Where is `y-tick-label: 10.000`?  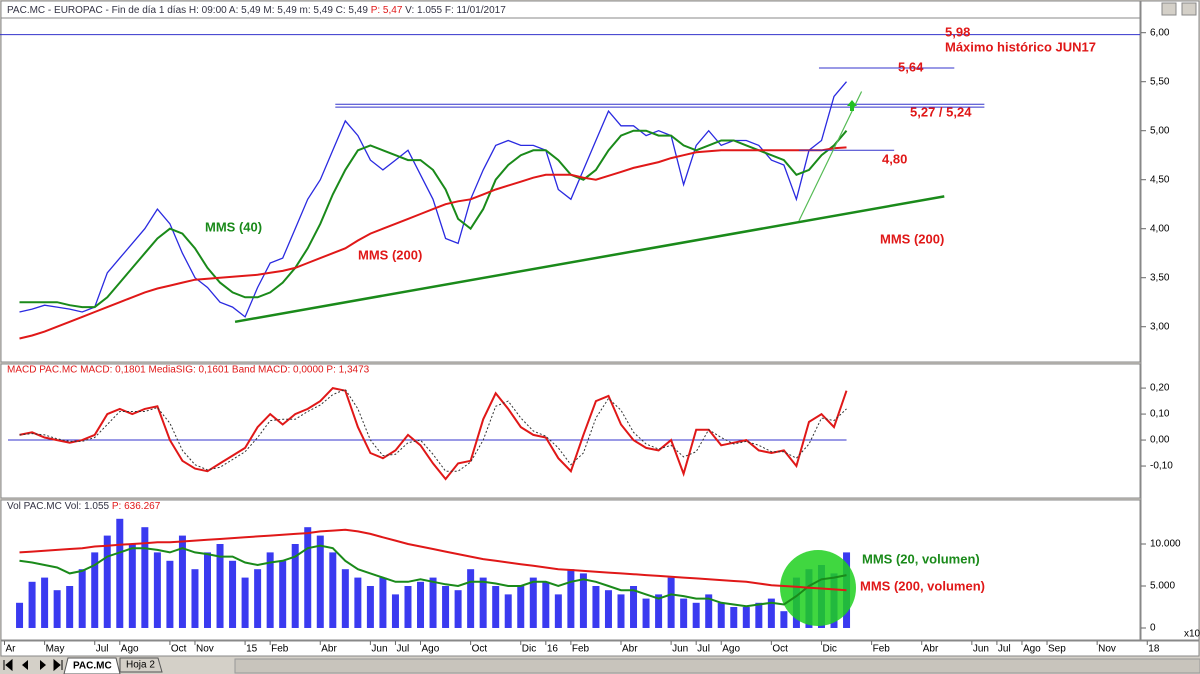 y-tick-label: 10.000 is located at coordinates (1165, 544).